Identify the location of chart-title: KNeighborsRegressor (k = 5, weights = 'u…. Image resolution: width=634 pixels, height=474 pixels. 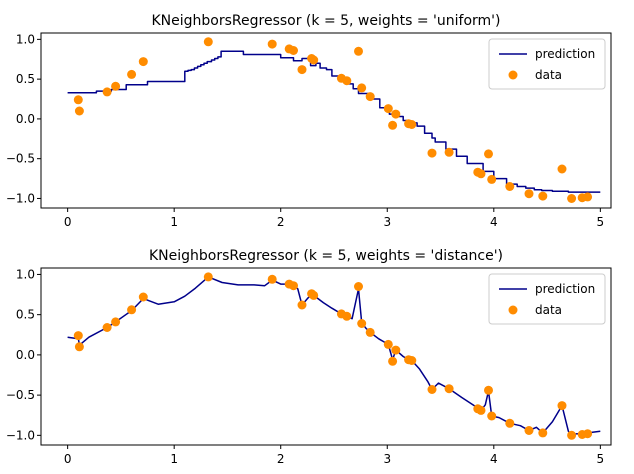
(325, 21).